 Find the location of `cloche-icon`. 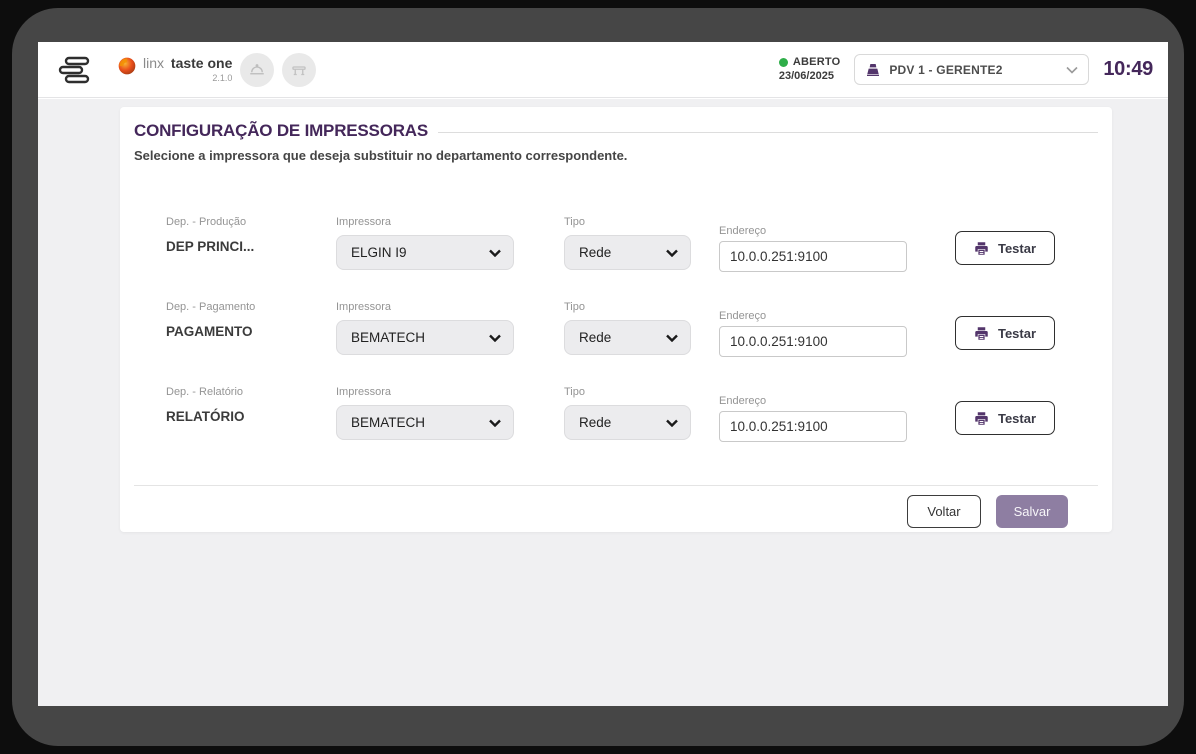

cloche-icon is located at coordinates (257, 70).